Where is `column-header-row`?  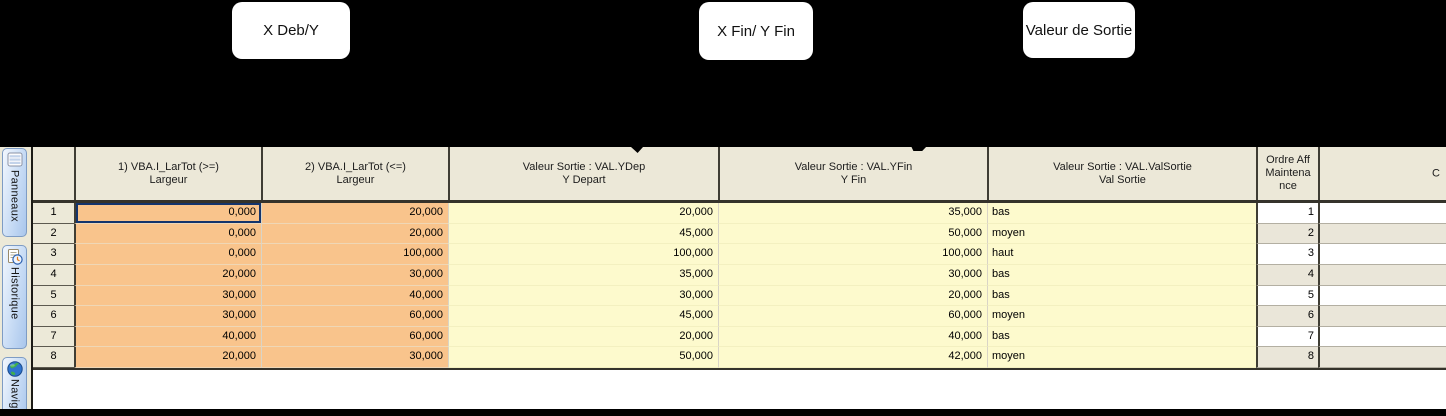 column-header-row is located at coordinates (53, 173).